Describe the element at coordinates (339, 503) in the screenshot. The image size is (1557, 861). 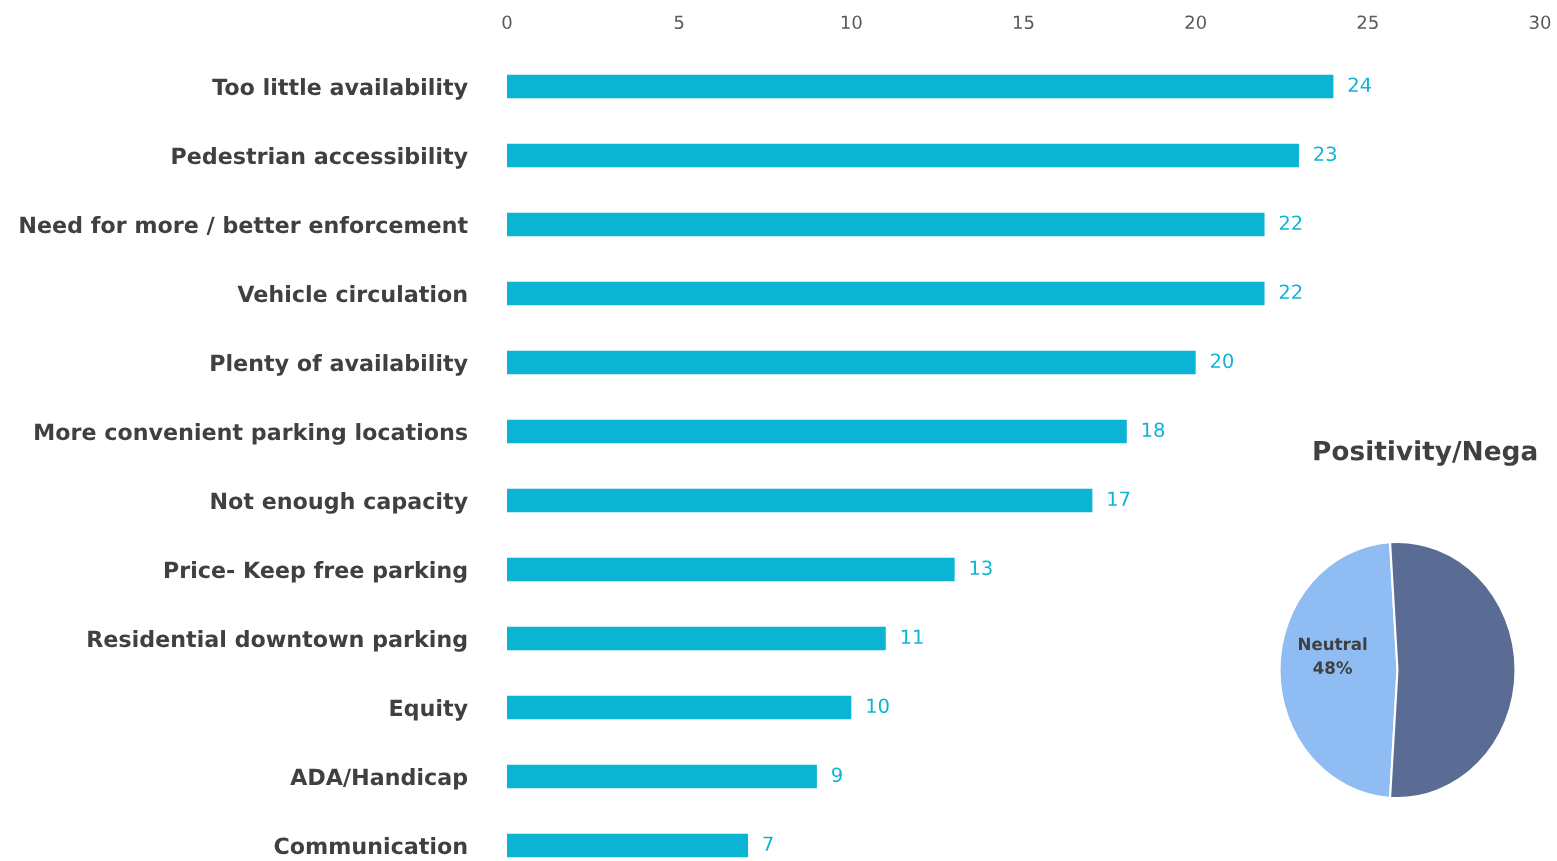
I see `y-tick-label: Not enough capacity` at that location.